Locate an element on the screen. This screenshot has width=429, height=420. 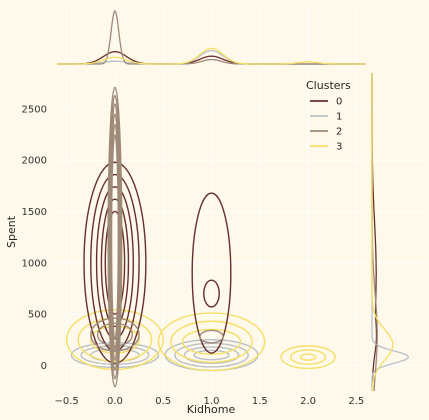
y-tick-label: 1500 is located at coordinates (34, 212).